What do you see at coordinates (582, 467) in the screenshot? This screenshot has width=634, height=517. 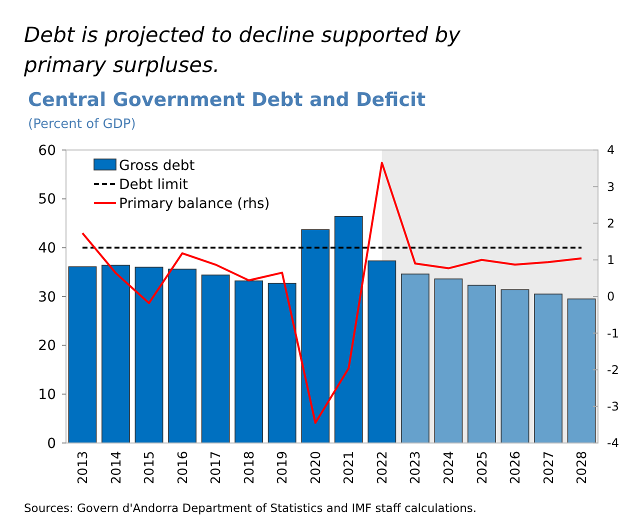 I see `x-tick-label: 2028` at bounding box center [582, 467].